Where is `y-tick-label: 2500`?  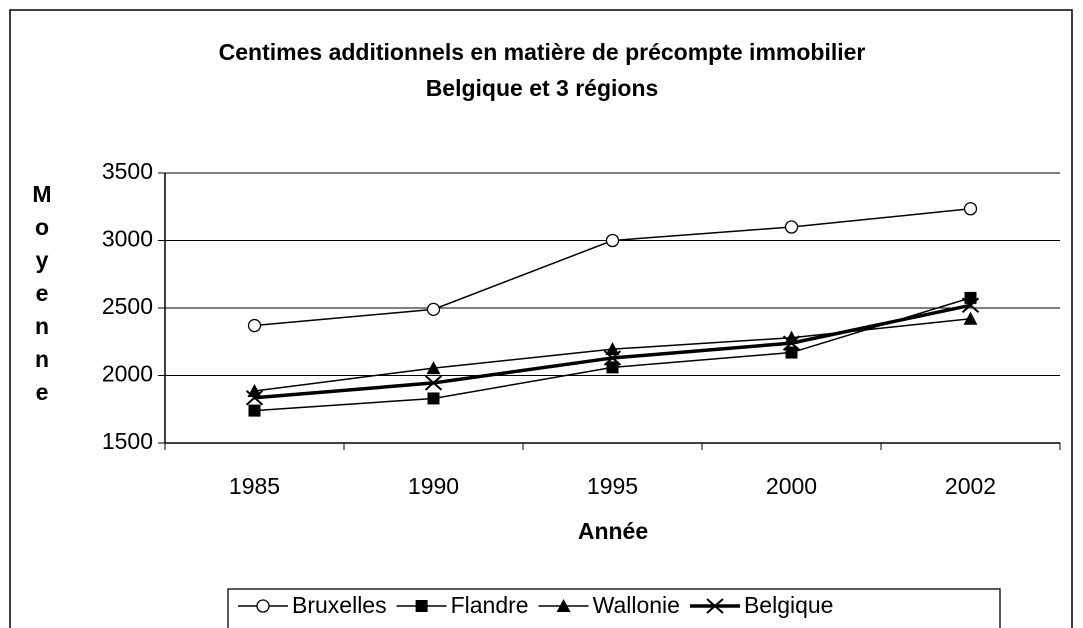 y-tick-label: 2500 is located at coordinates (127, 306).